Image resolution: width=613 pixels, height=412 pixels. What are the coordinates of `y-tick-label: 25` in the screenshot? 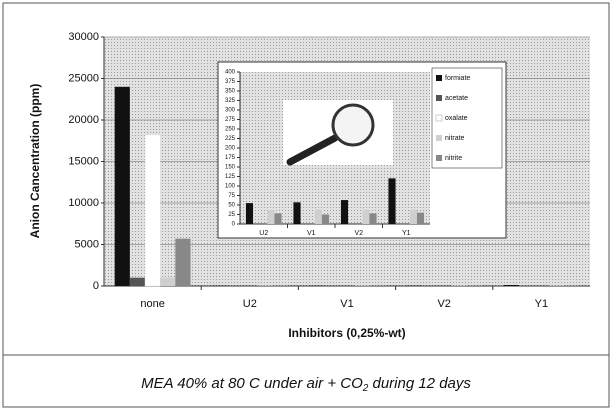 It's located at (231, 215).